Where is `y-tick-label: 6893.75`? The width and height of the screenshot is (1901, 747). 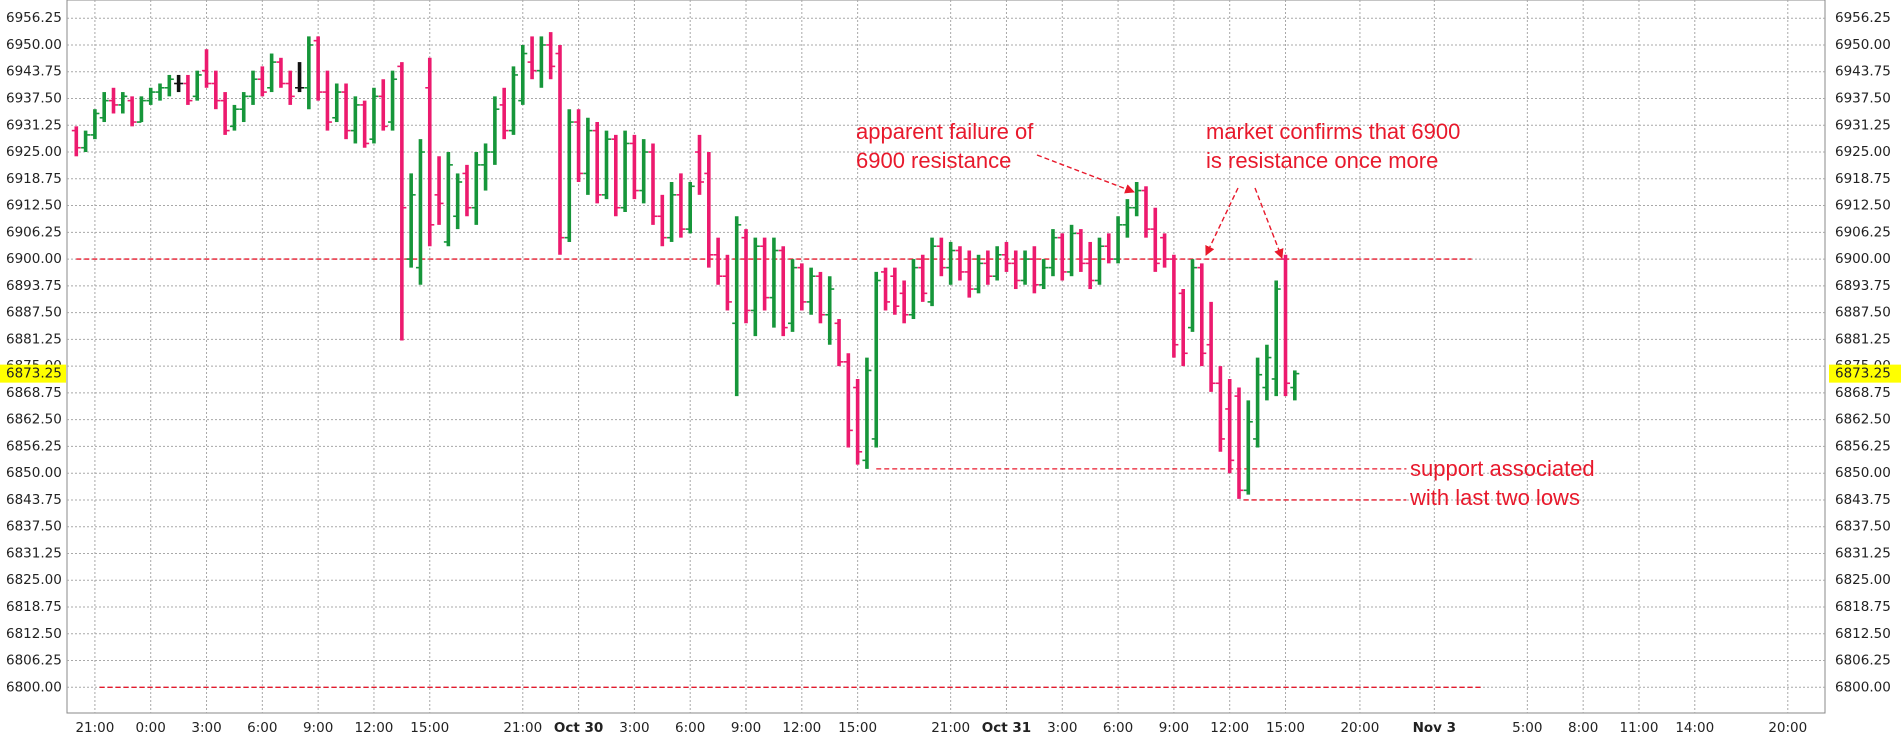 y-tick-label: 6893.75 is located at coordinates (34, 286).